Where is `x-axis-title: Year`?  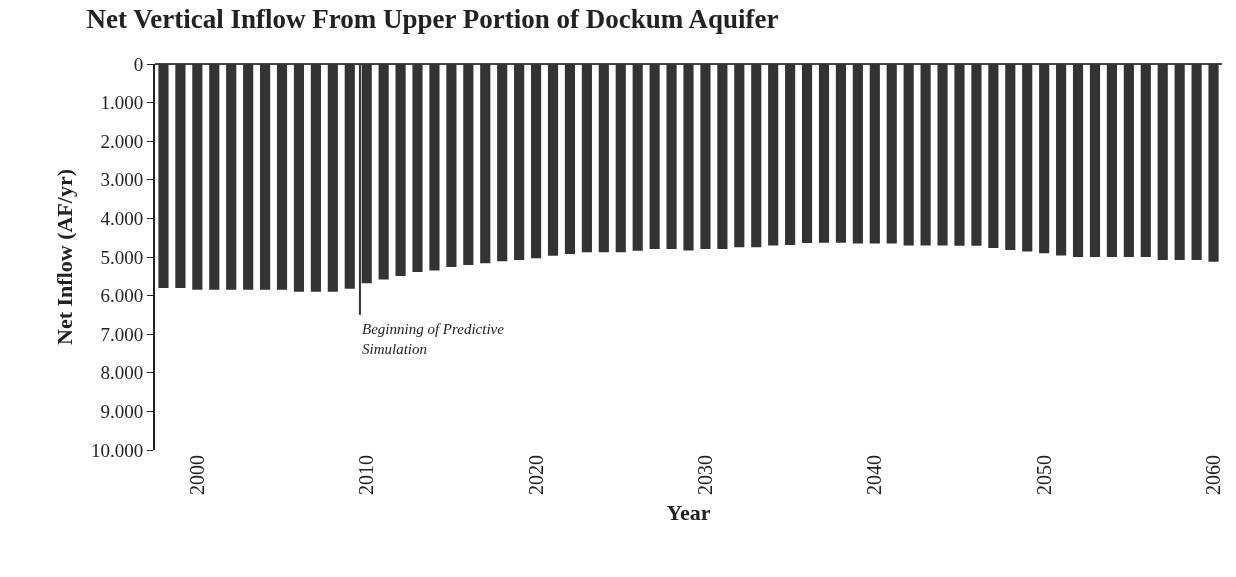 x-axis-title: Year is located at coordinates (688, 512).